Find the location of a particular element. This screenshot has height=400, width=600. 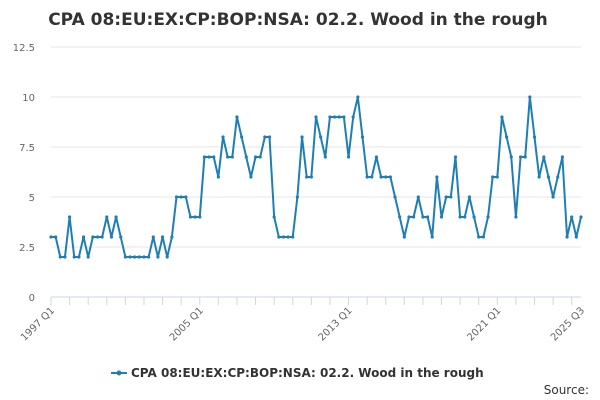

source-label: Source: is located at coordinates (566, 390).